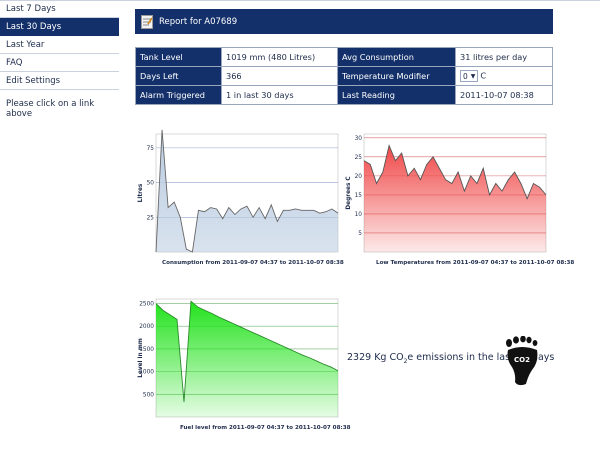  I want to click on y-tick-label: 15, so click(359, 196).